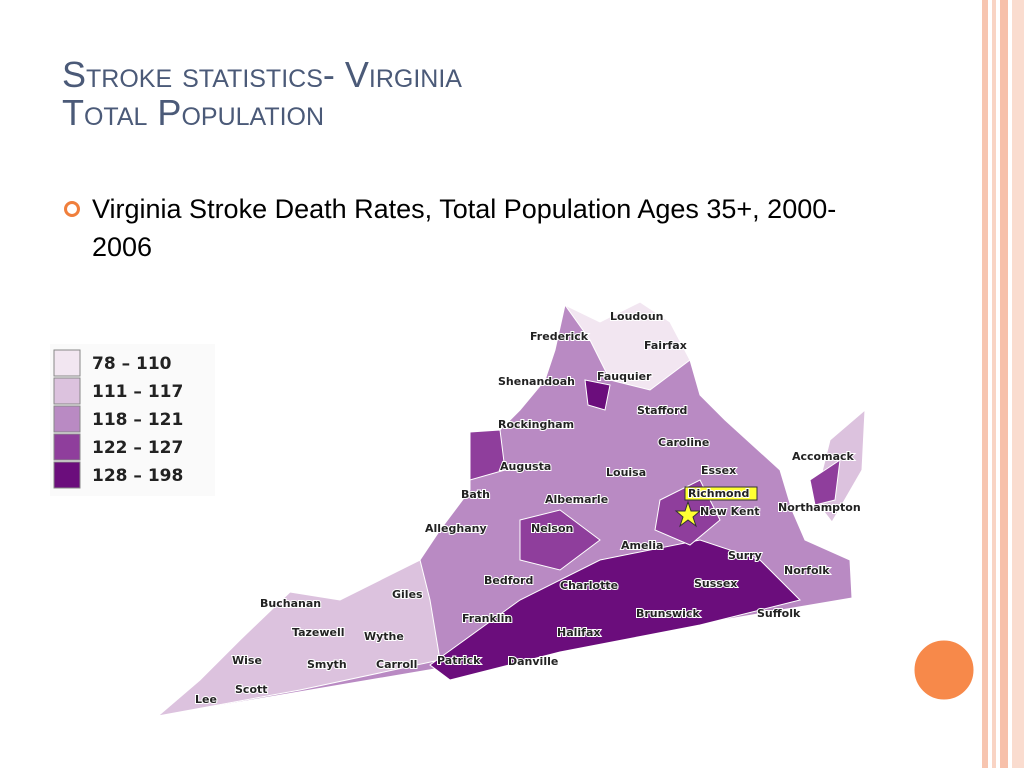 The image size is (1024, 768). I want to click on decor-circle, so click(944, 670).